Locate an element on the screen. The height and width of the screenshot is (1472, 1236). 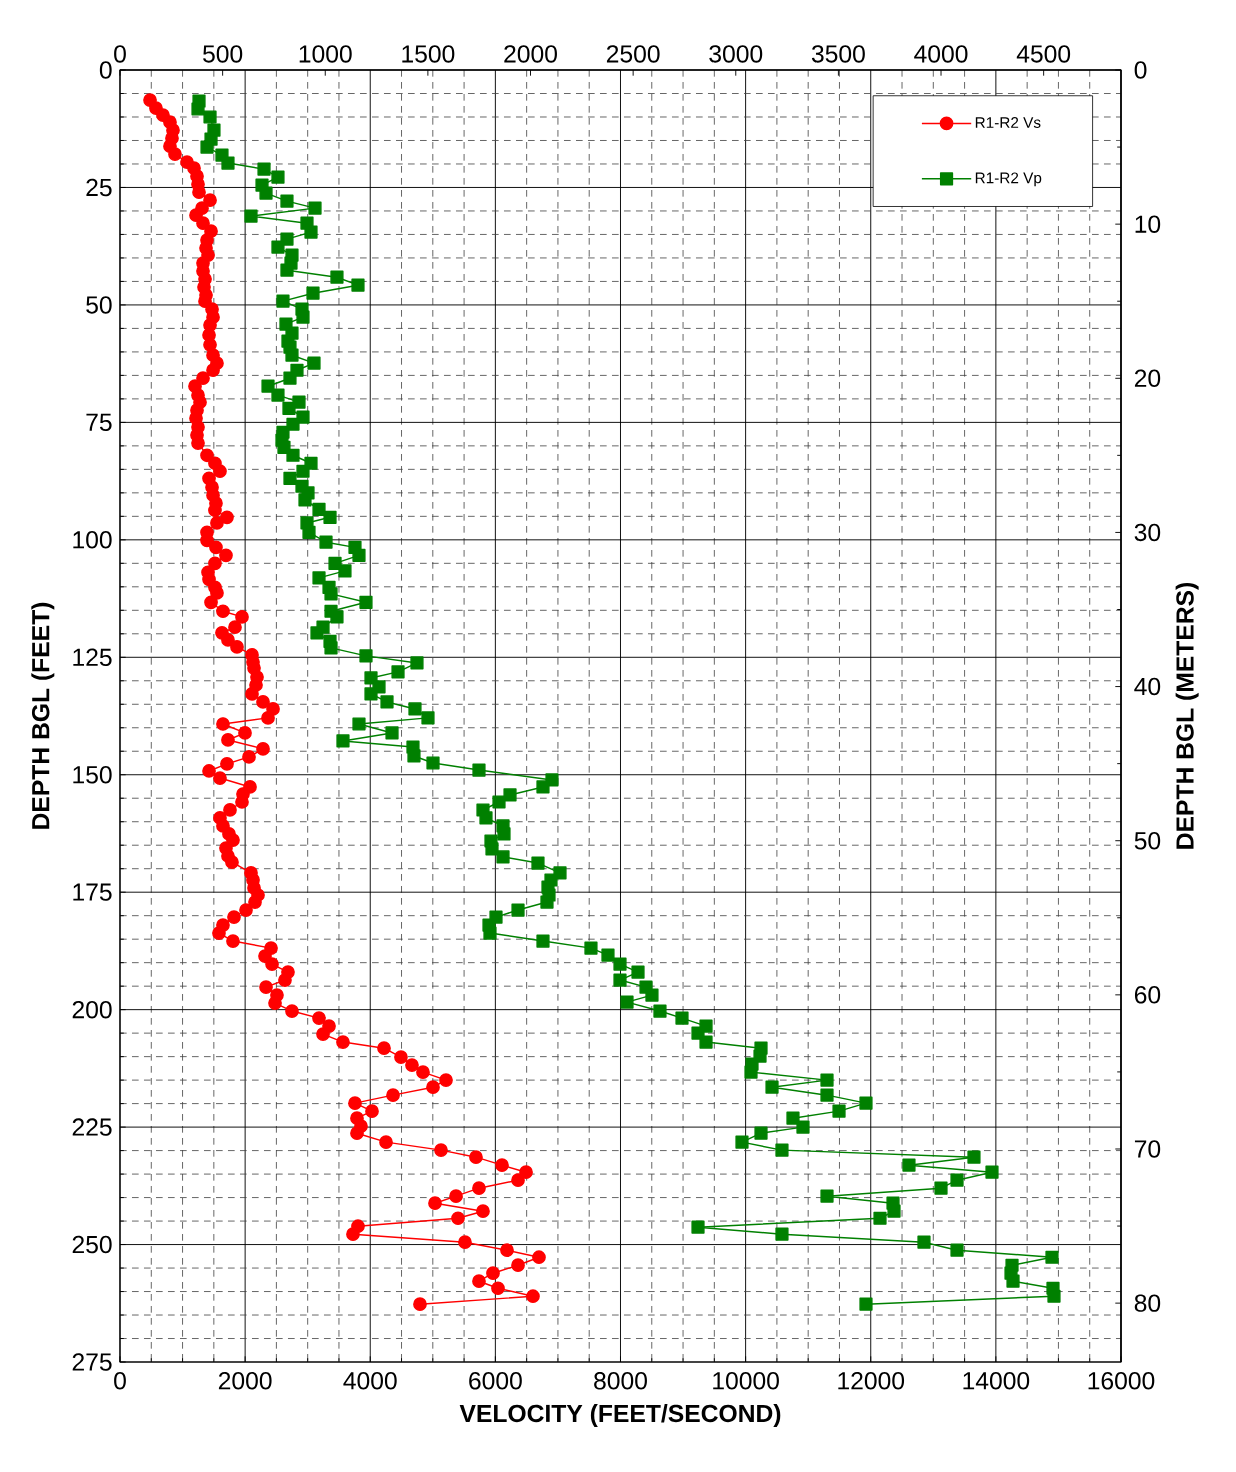
y-tick-label: 225 is located at coordinates (92, 1127).